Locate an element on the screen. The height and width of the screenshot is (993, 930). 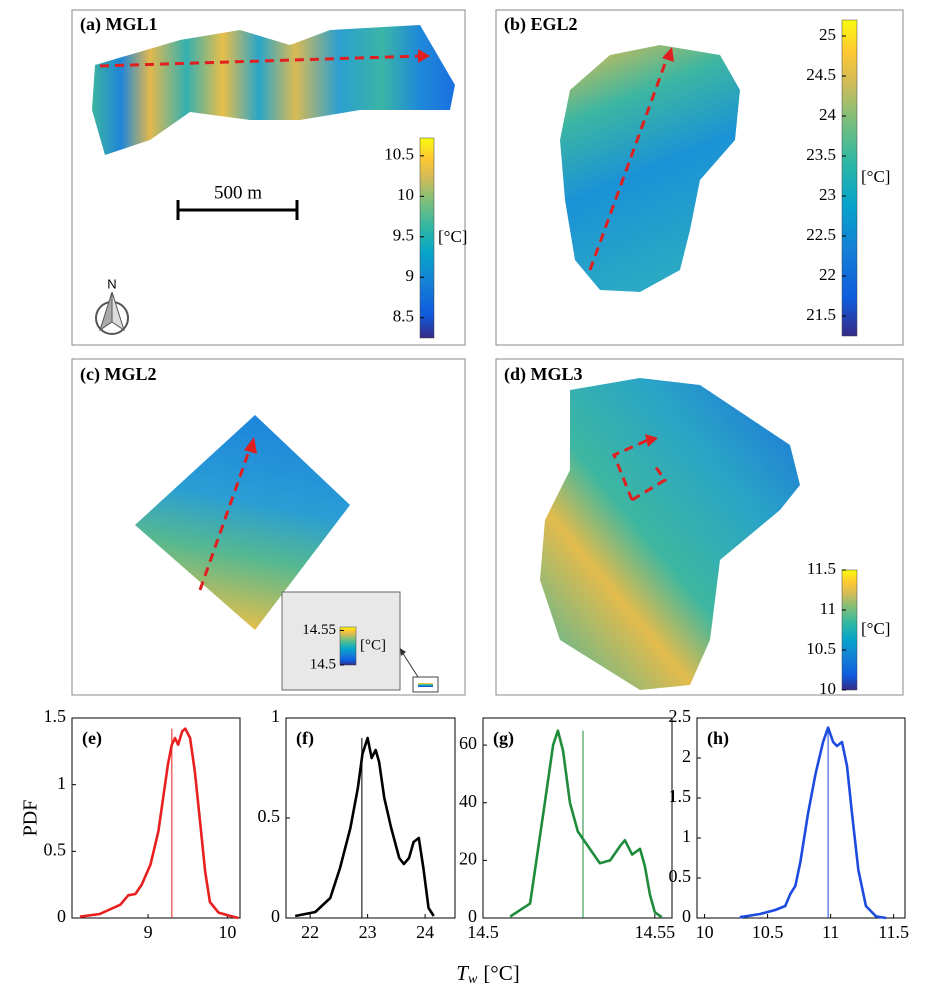
panel-label: (g) is located at coordinates (503, 738).